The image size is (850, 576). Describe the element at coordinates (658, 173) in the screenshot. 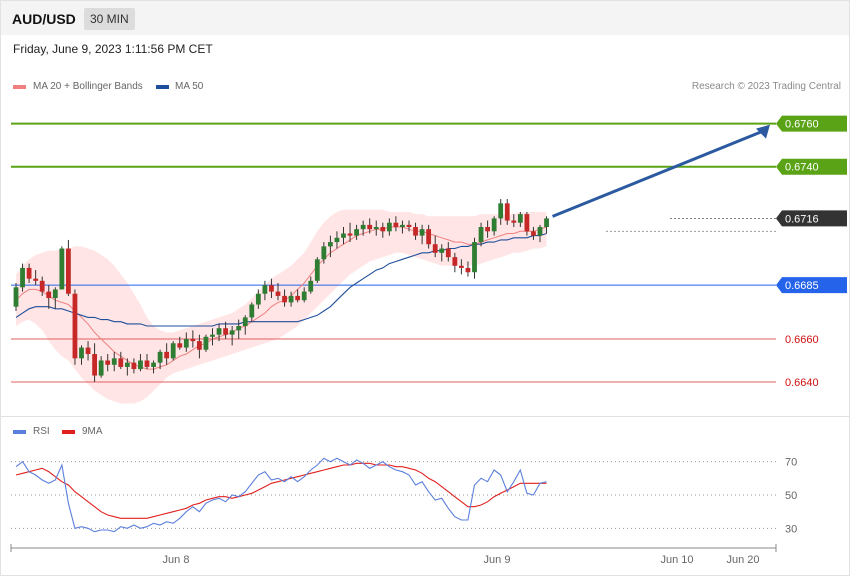

I see `projection-arrow-shaft` at that location.